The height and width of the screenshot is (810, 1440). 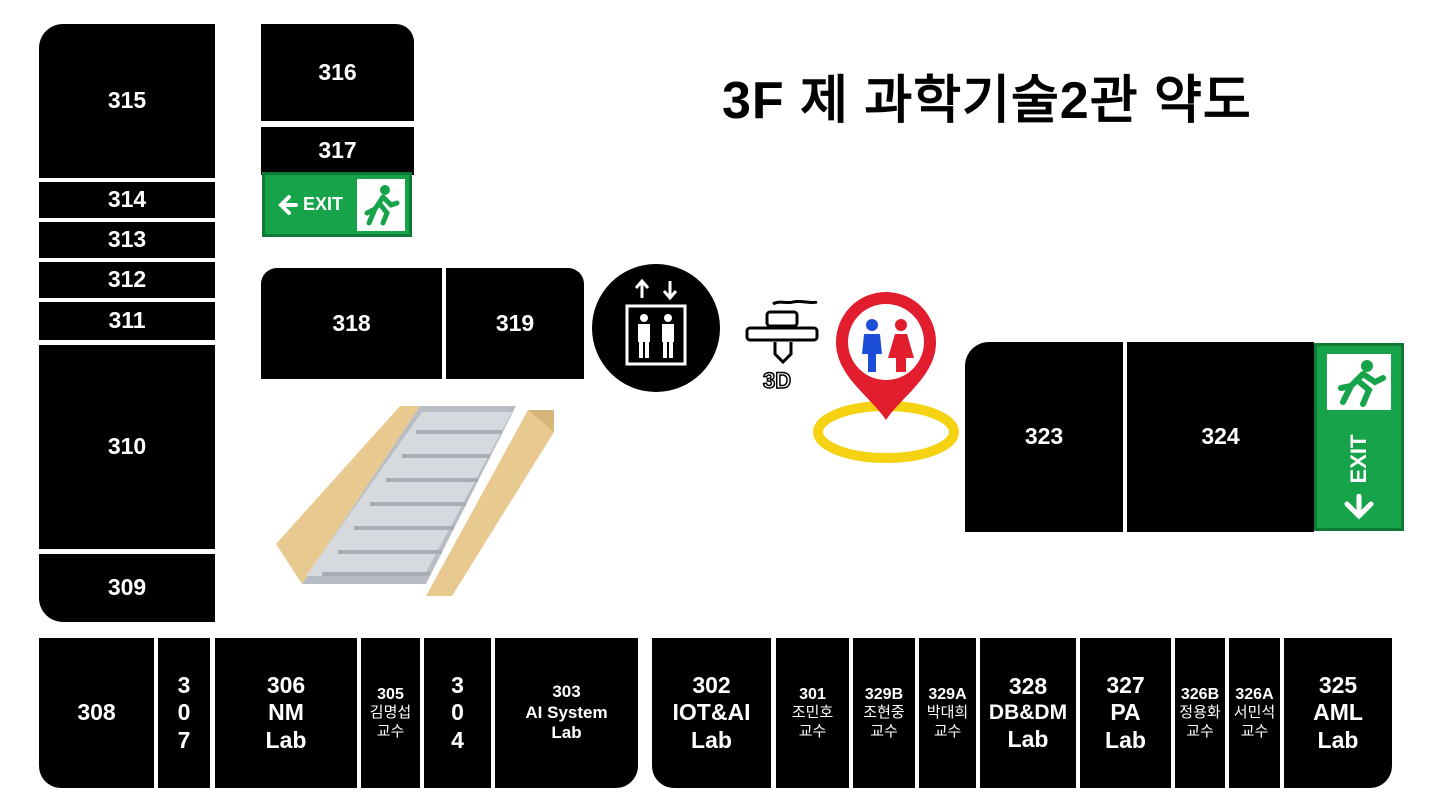 I want to click on room-302-name: IOT&AI, so click(x=712, y=713).